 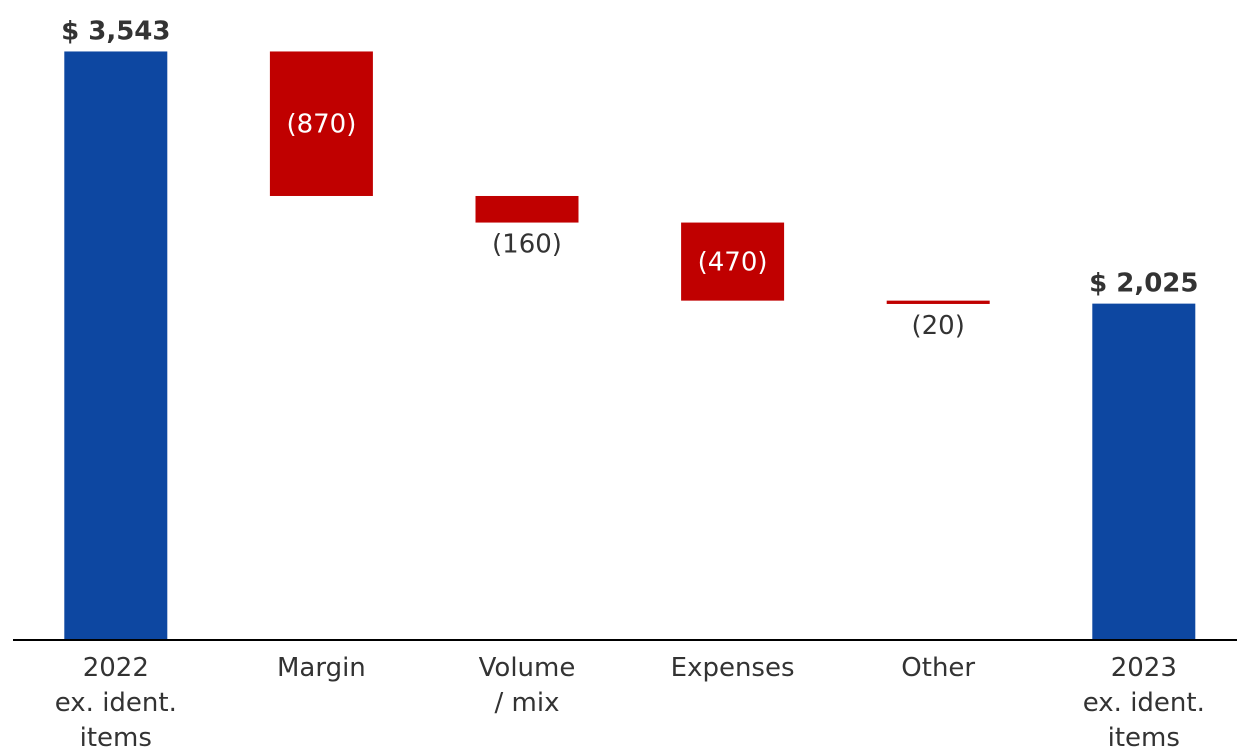 I want to click on x-tick-label: 2023 ex. ident. items, so click(x=1144, y=701).